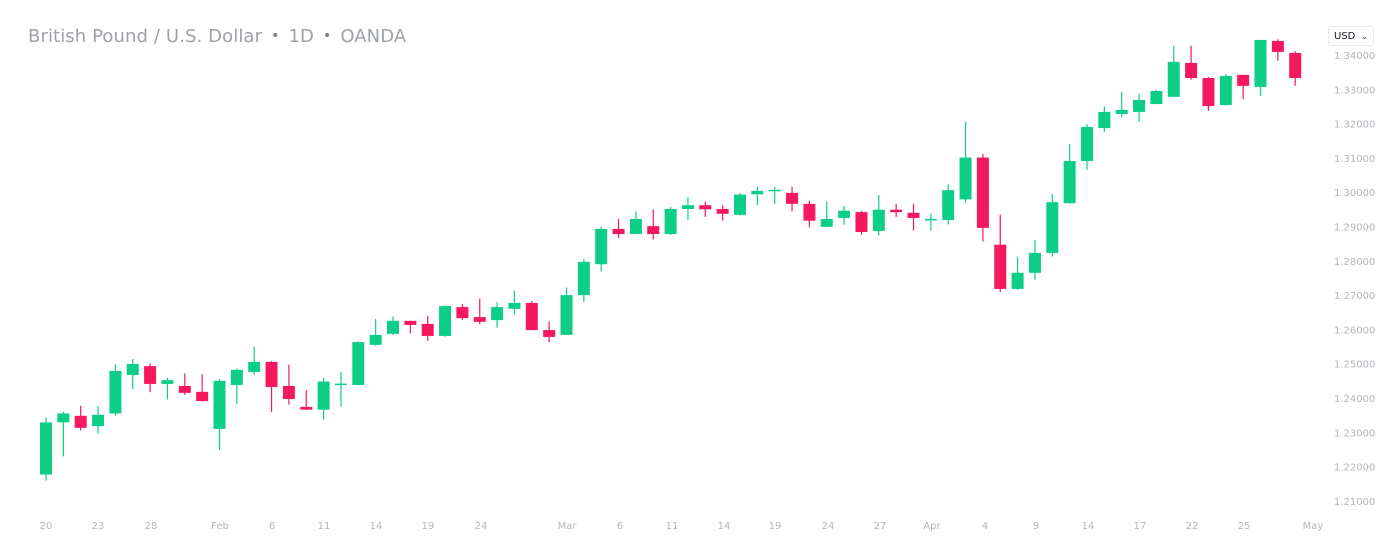  What do you see at coordinates (568, 526) in the screenshot?
I see `date-tick-label: Mar` at bounding box center [568, 526].